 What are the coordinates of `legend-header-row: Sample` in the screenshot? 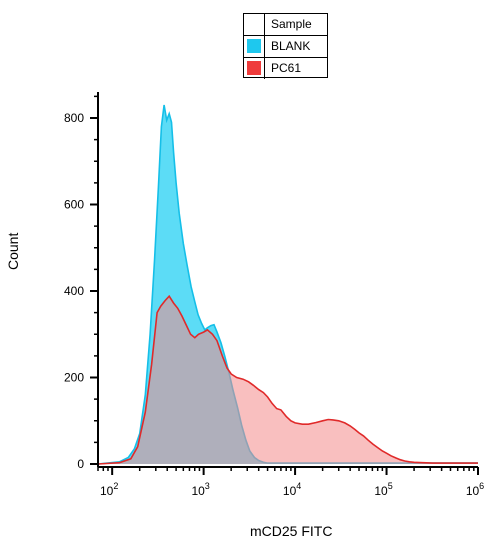 It's located at (285, 24).